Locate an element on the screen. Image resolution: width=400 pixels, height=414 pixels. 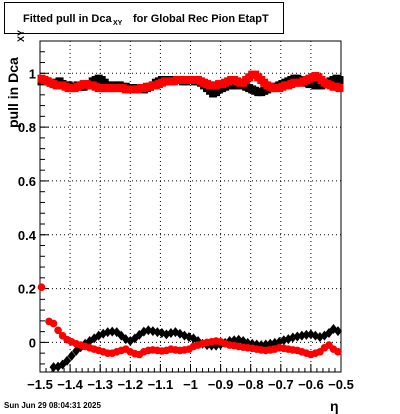
x-tick-label: −1.2 is located at coordinates (130, 384).